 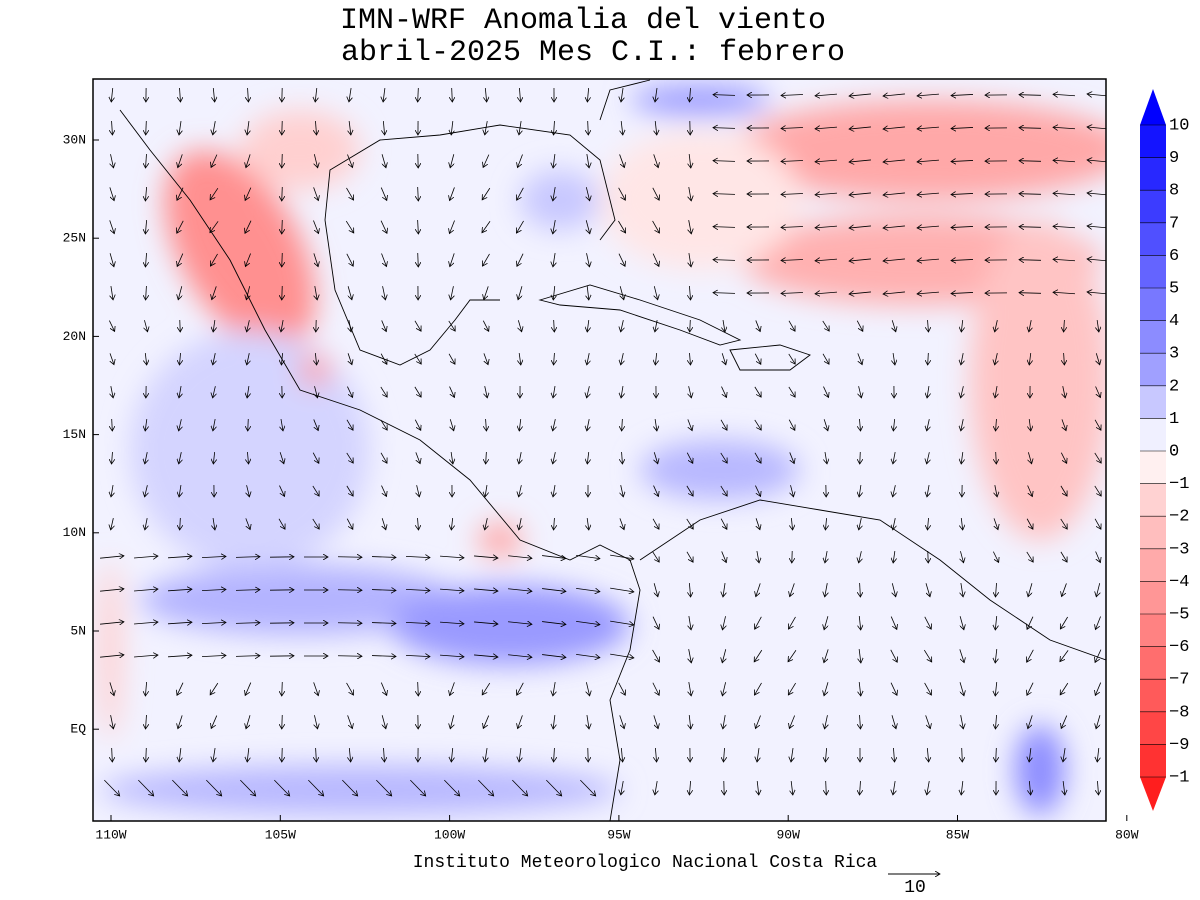 I want to click on colorbar-label: 8, so click(x=1174, y=191).